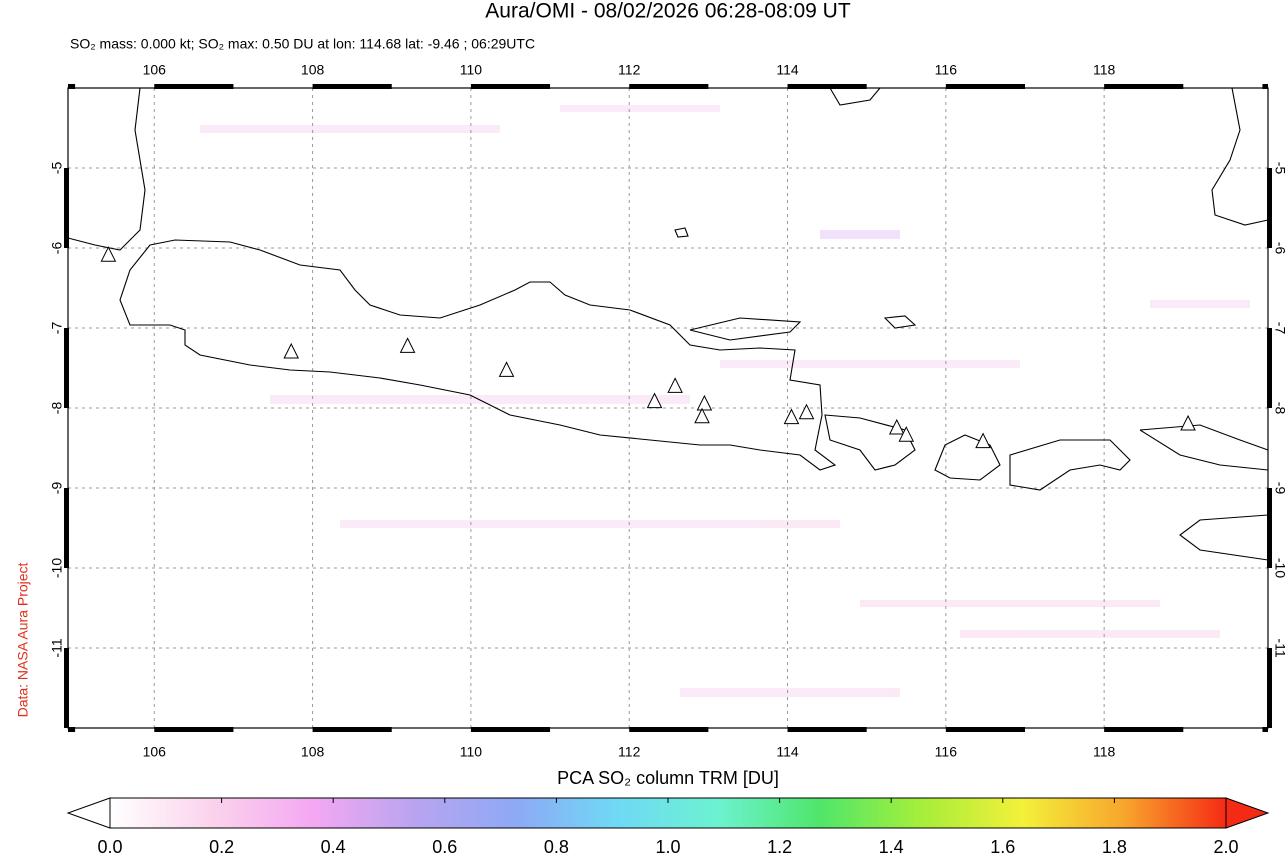  I want to click on colorbar-tick-label: 0.8, so click(556, 846).